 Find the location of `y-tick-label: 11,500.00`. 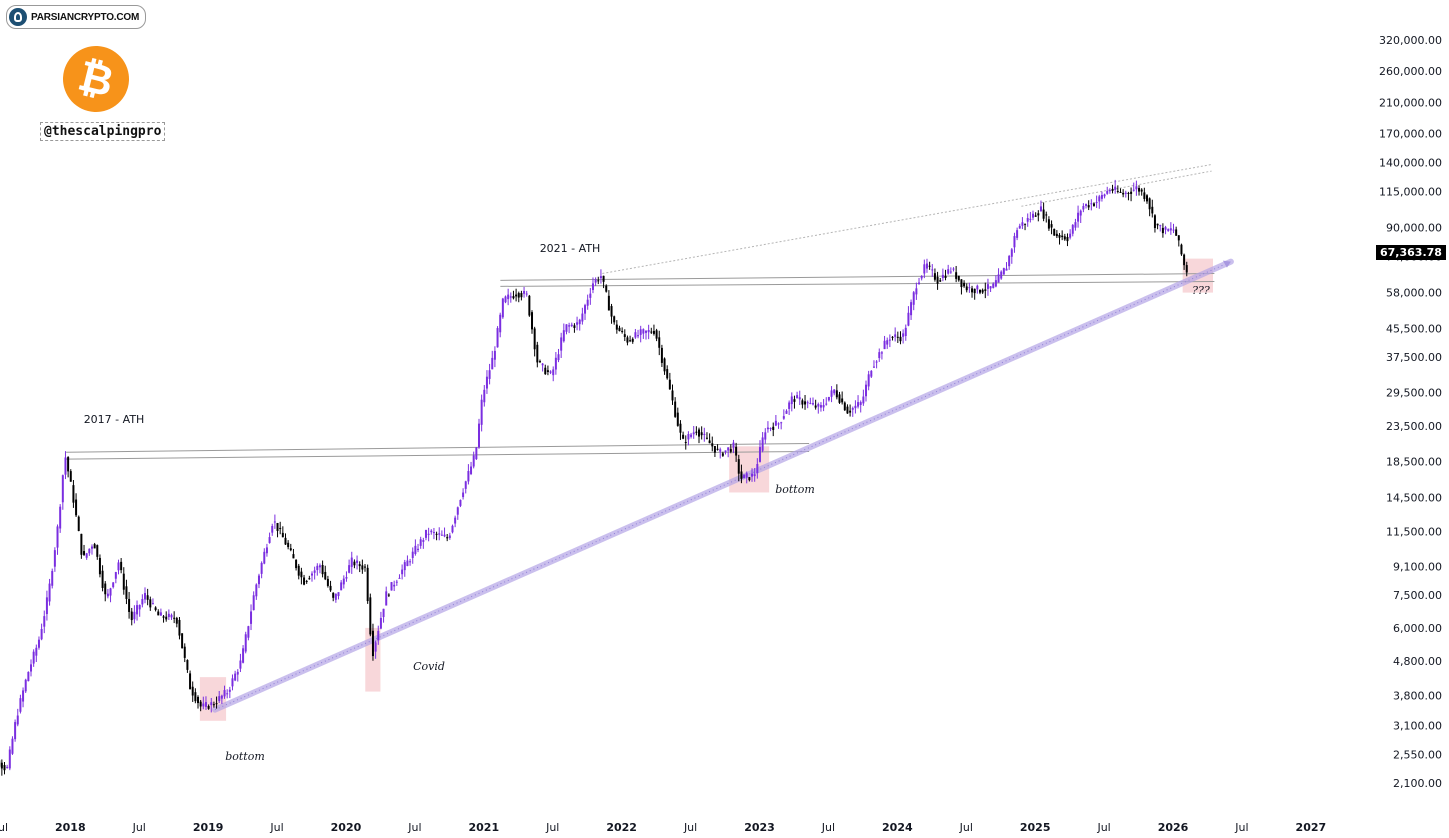

y-tick-label: 11,500.00 is located at coordinates (1414, 532).